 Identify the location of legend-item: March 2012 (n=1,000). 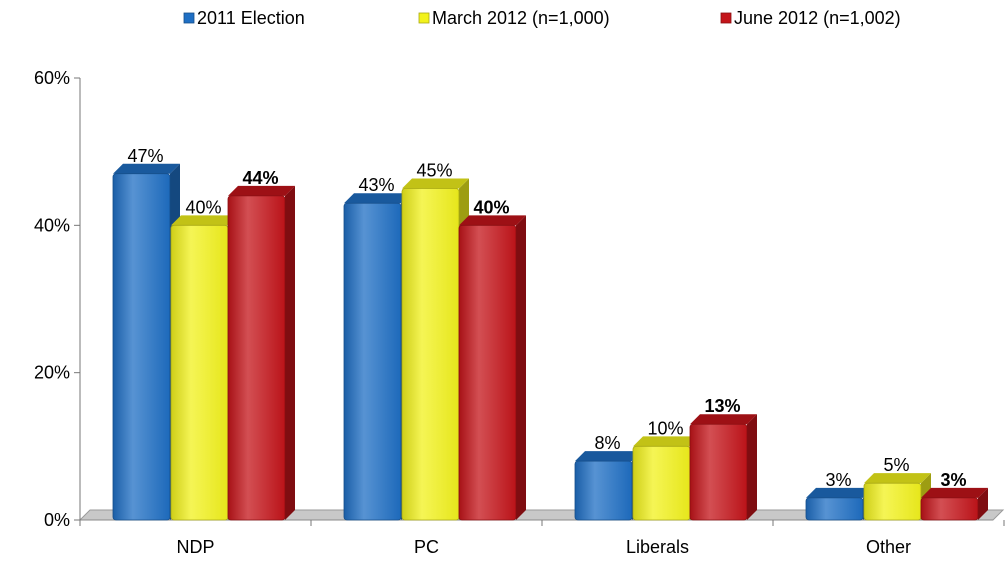
(514, 18).